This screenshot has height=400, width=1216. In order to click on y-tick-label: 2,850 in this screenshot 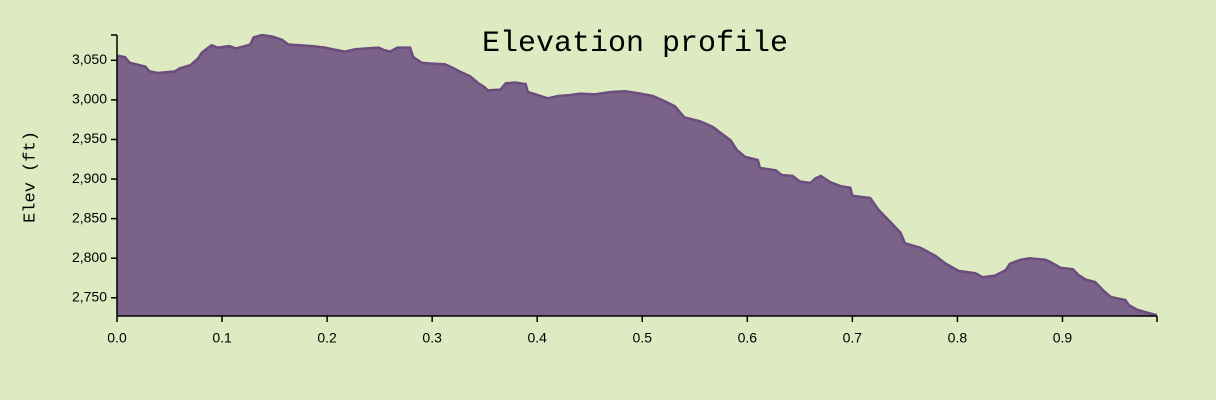, I will do `click(89, 217)`.